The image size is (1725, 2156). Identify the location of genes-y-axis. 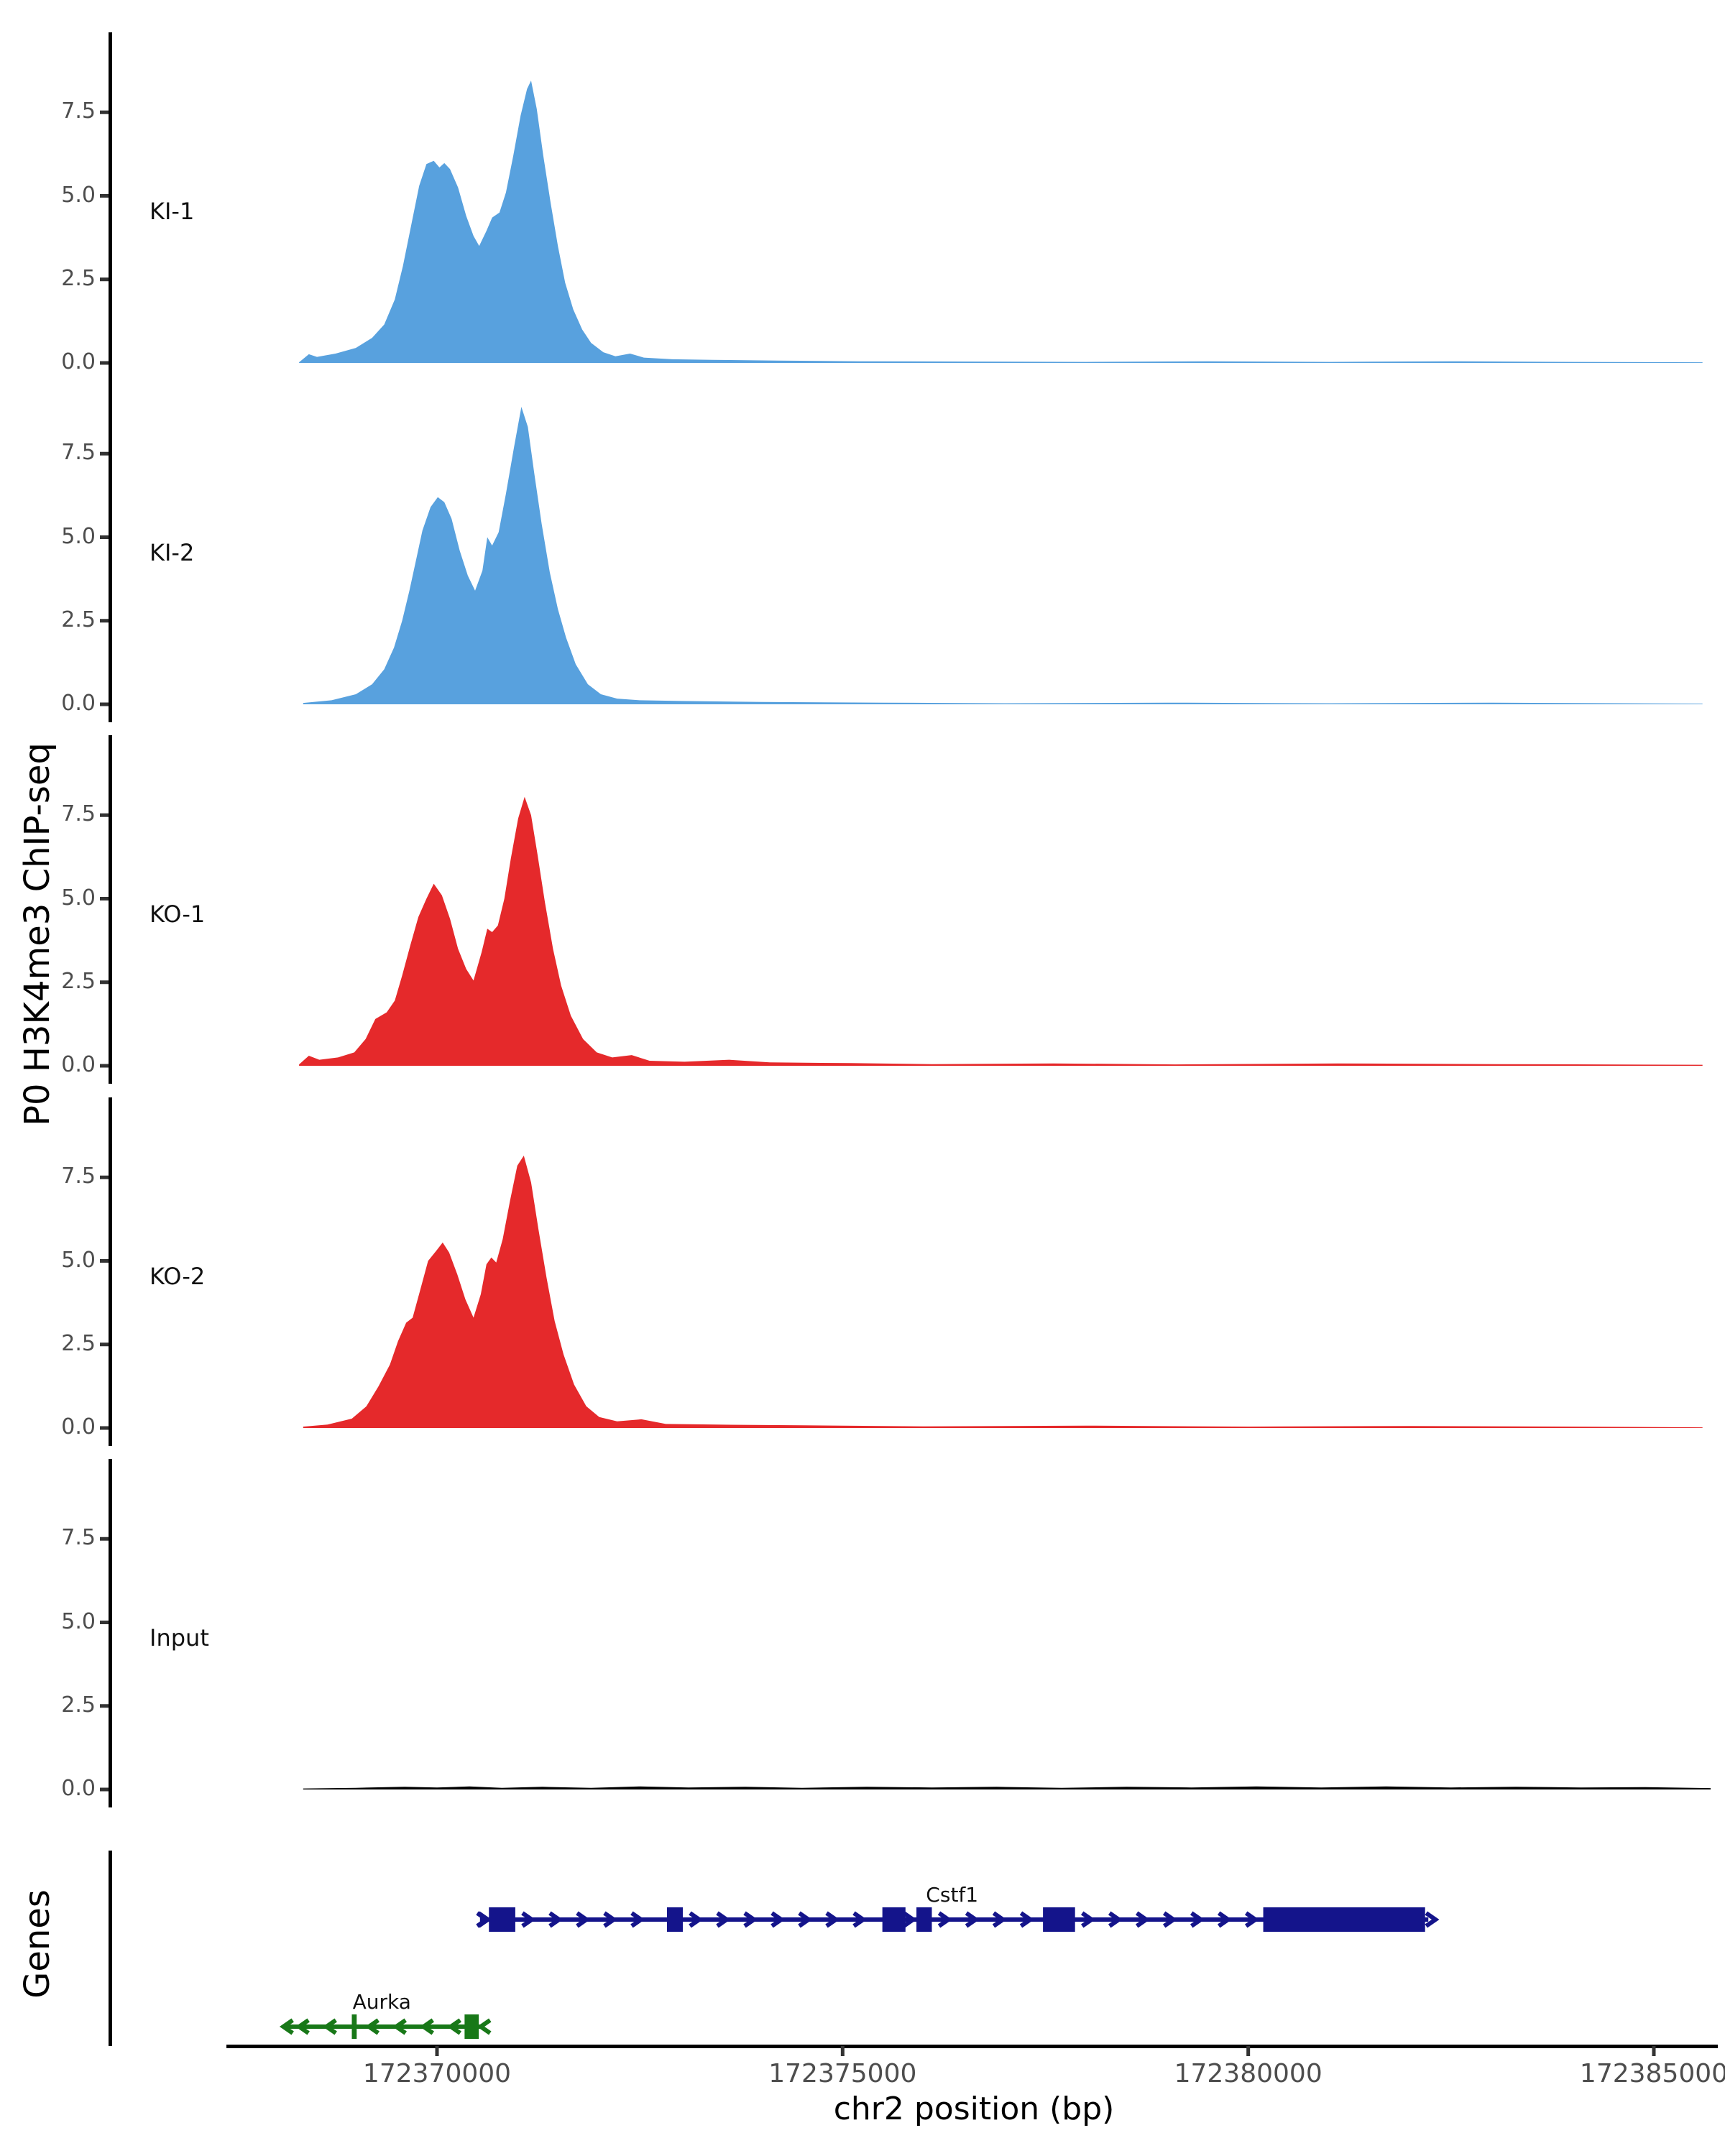
(110, 1949).